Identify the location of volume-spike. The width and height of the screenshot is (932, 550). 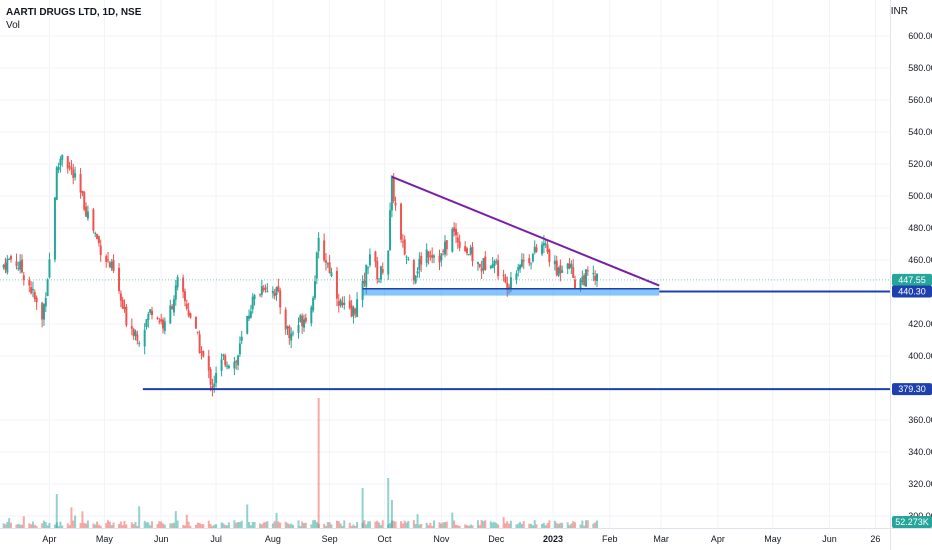
(56, 511).